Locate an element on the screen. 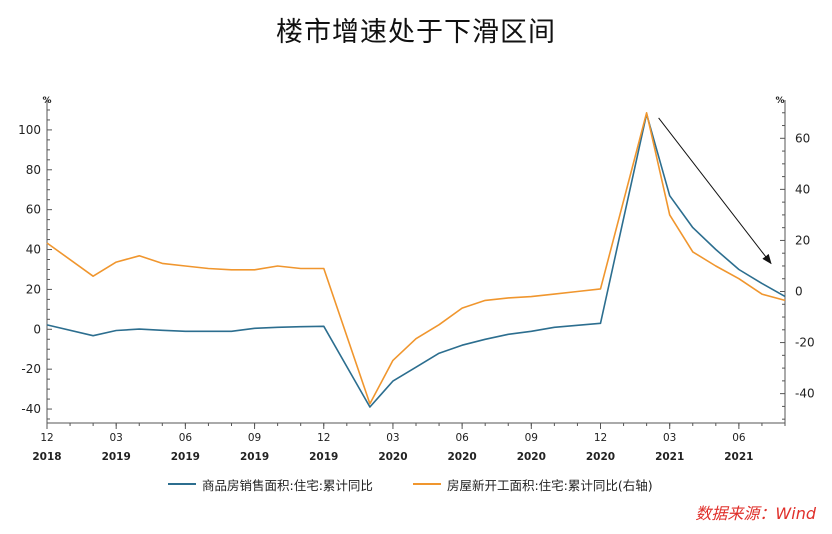 The width and height of the screenshot is (832, 534). trend-arrow is located at coordinates (715, 191).